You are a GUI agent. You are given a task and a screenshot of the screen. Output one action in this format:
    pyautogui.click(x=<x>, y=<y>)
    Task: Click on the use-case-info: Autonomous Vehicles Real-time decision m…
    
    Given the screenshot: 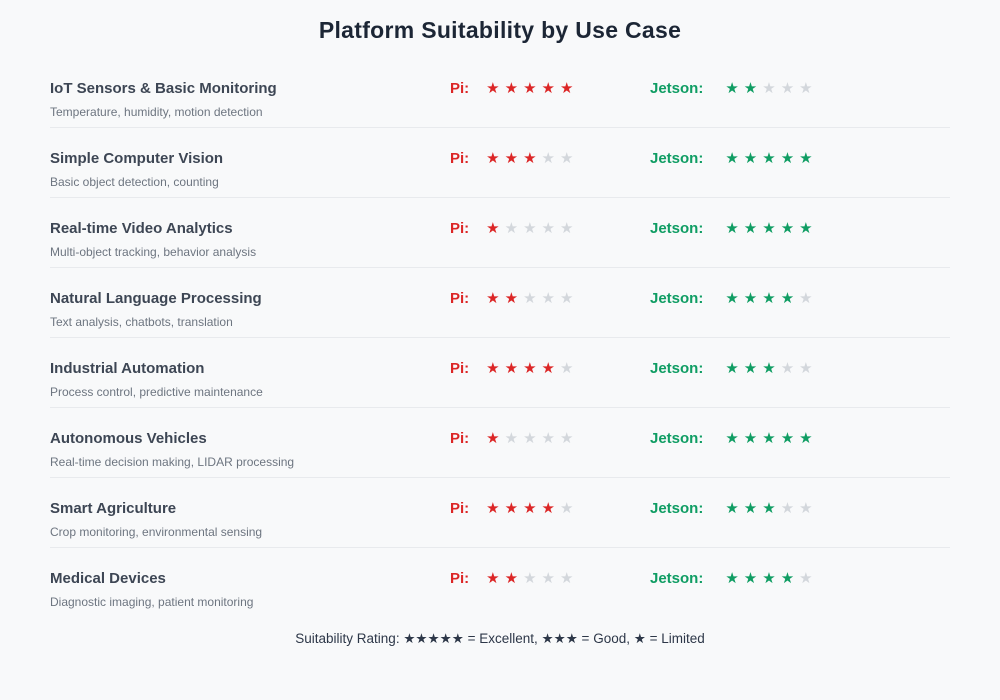 What is the action you would take?
    pyautogui.click(x=250, y=449)
    